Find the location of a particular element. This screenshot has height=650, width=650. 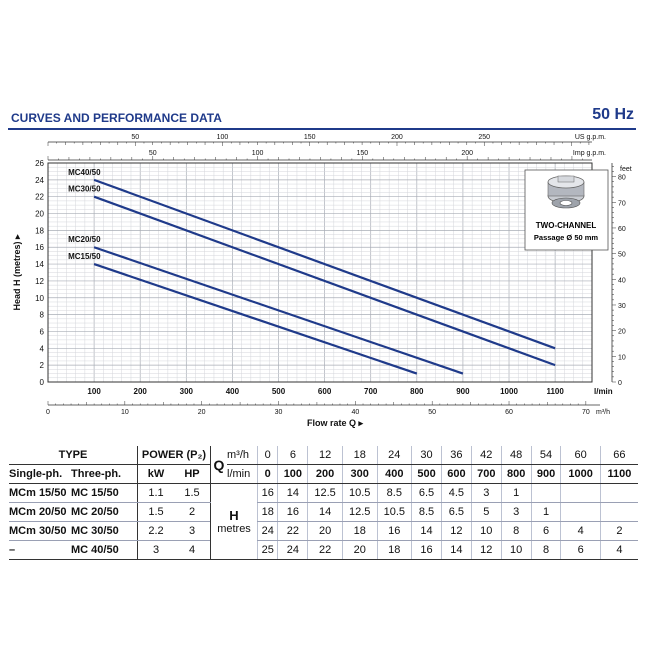

q-m3h-cell: 12 is located at coordinates (325, 455).